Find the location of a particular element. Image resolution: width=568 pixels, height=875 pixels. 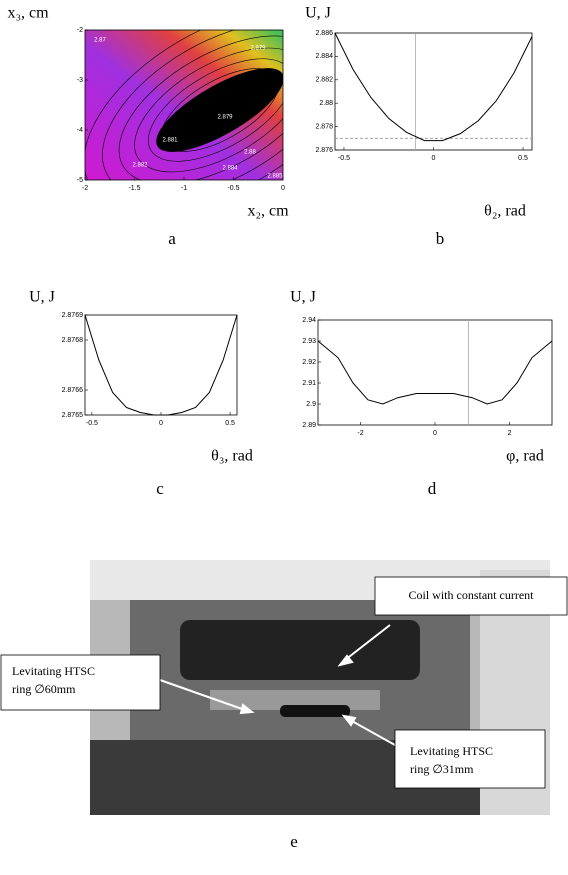

x-tick-label: -1.5 is located at coordinates (134, 188).